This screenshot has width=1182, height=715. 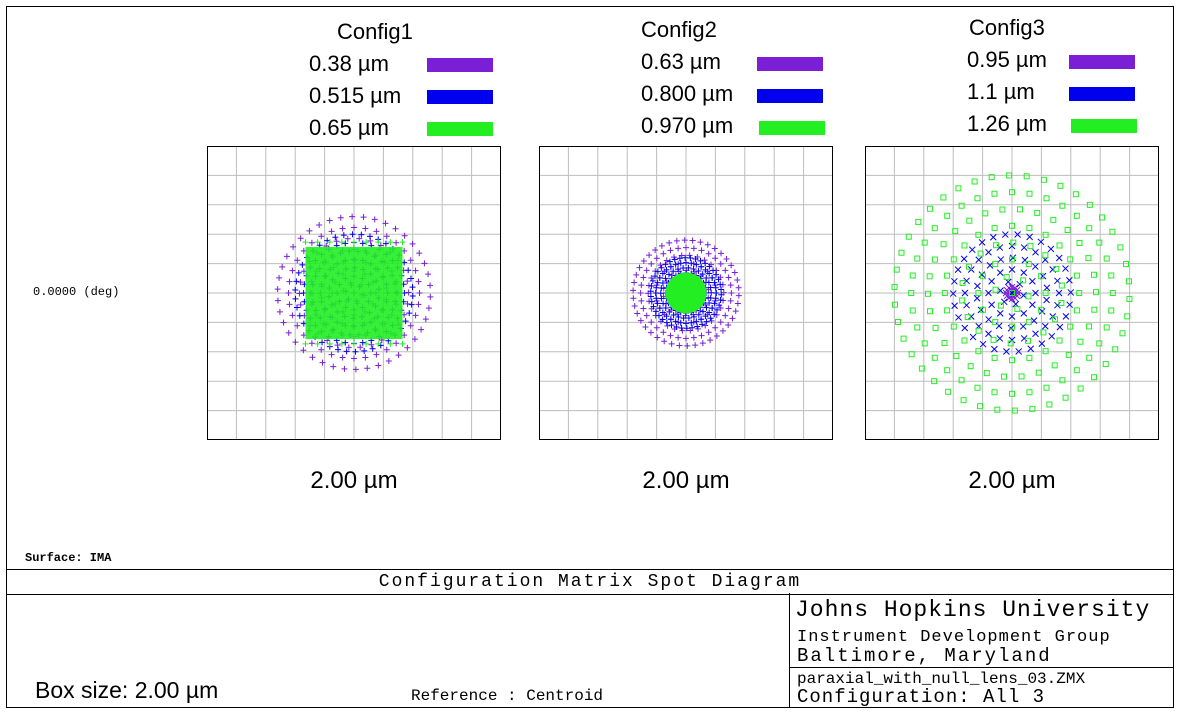 What do you see at coordinates (590, 582) in the screenshot?
I see `diagram-title: Configuration Matrix Spot Diagram` at bounding box center [590, 582].